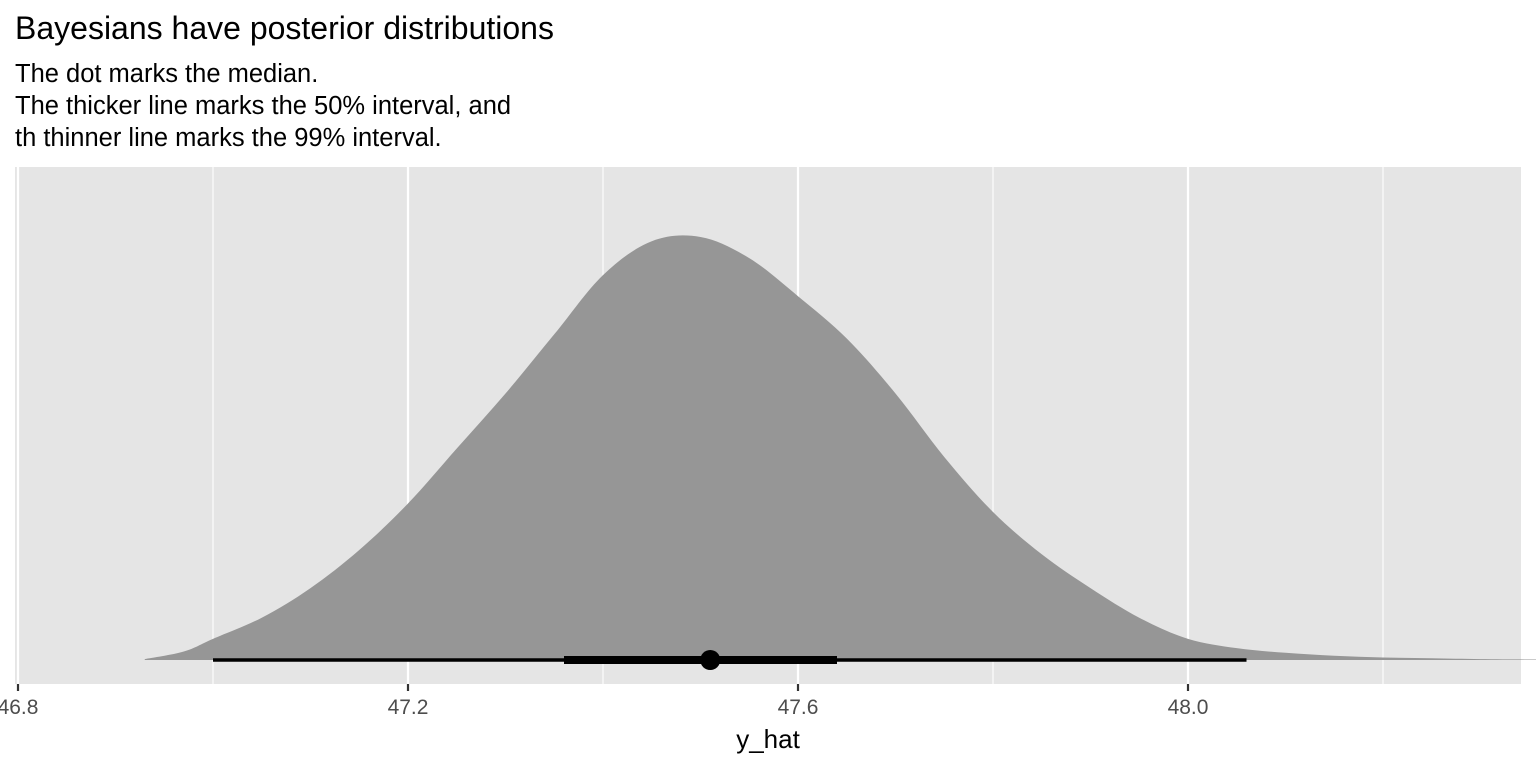 The height and width of the screenshot is (768, 1536). What do you see at coordinates (798, 707) in the screenshot?
I see `x-tick-label: 47.6` at bounding box center [798, 707].